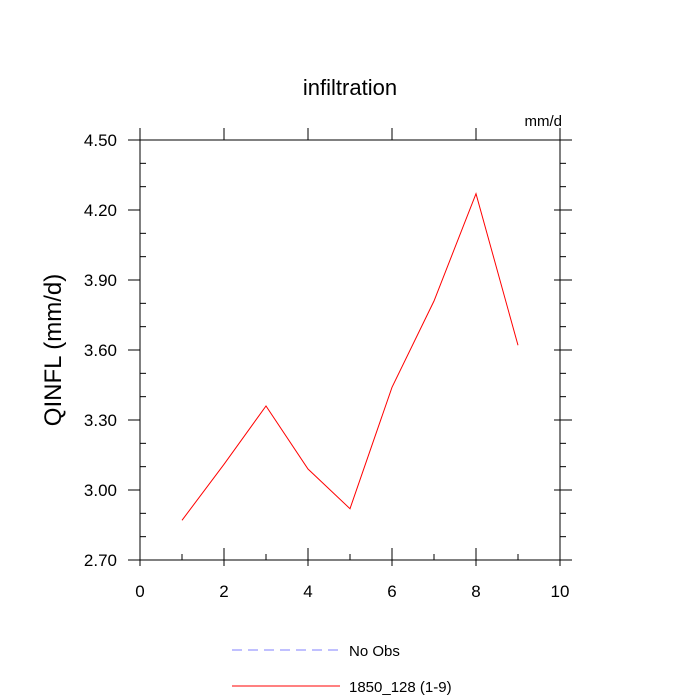 The width and height of the screenshot is (700, 700). I want to click on y-tick-label: 2.70, so click(100, 560).